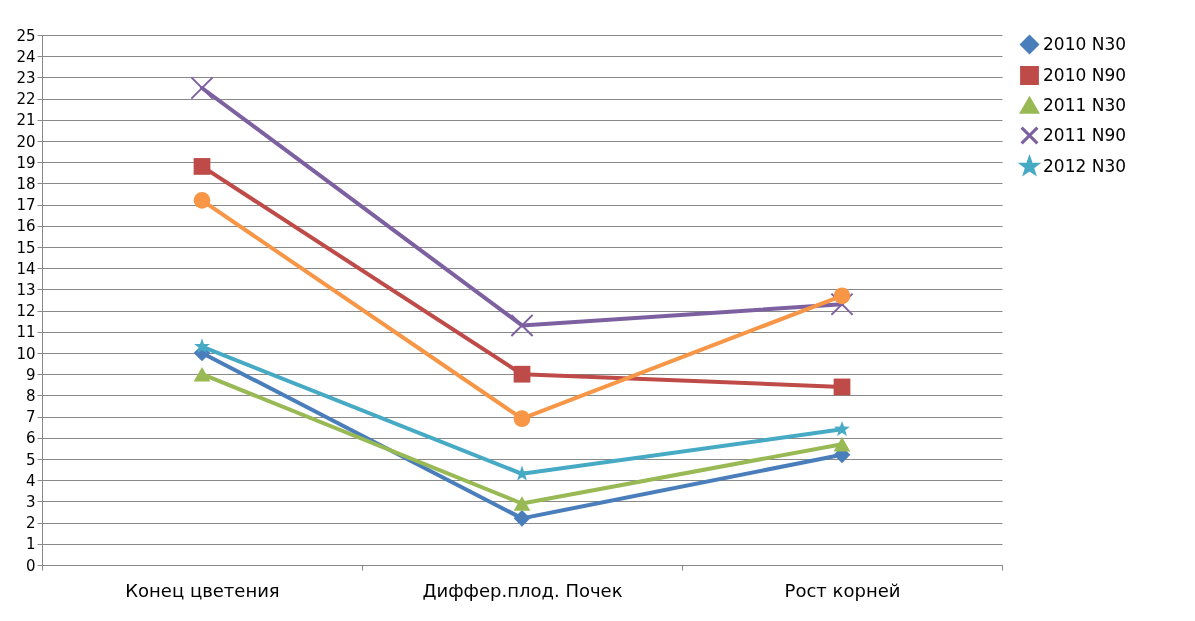 The height and width of the screenshot is (621, 1195). Describe the element at coordinates (1085, 43) in the screenshot. I see `legend-label: 2010 N30` at that location.